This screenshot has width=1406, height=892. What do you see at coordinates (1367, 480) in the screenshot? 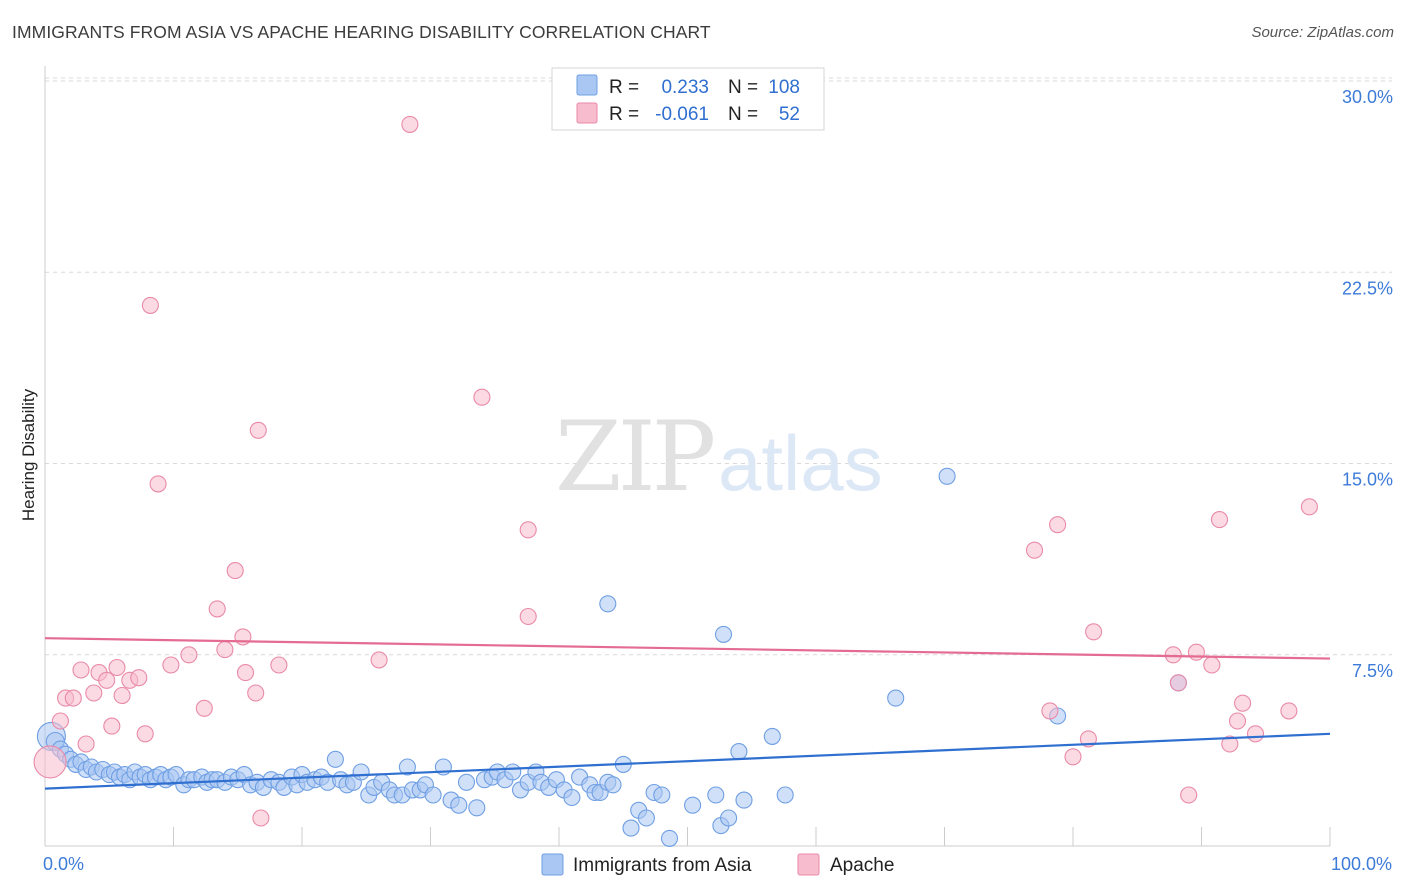
I see `y-tick-label-1: 15.0%` at bounding box center [1367, 480].